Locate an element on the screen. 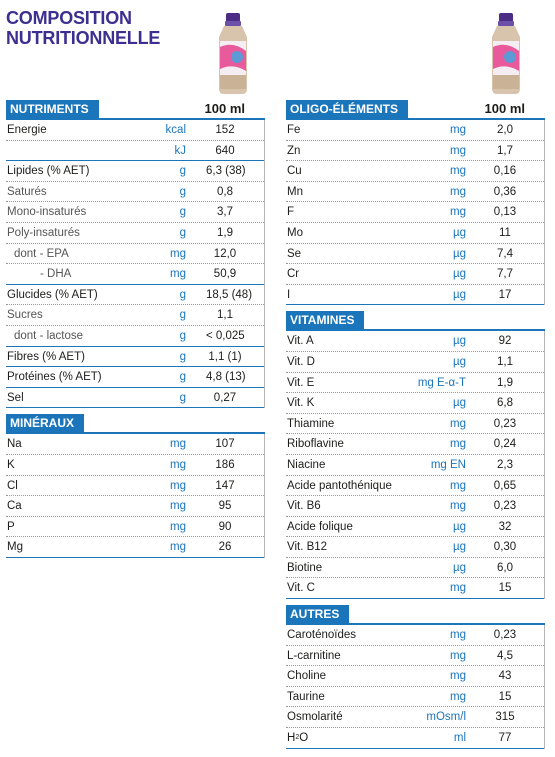 The width and height of the screenshot is (555, 757). row-name: Osmolarité is located at coordinates (315, 717).